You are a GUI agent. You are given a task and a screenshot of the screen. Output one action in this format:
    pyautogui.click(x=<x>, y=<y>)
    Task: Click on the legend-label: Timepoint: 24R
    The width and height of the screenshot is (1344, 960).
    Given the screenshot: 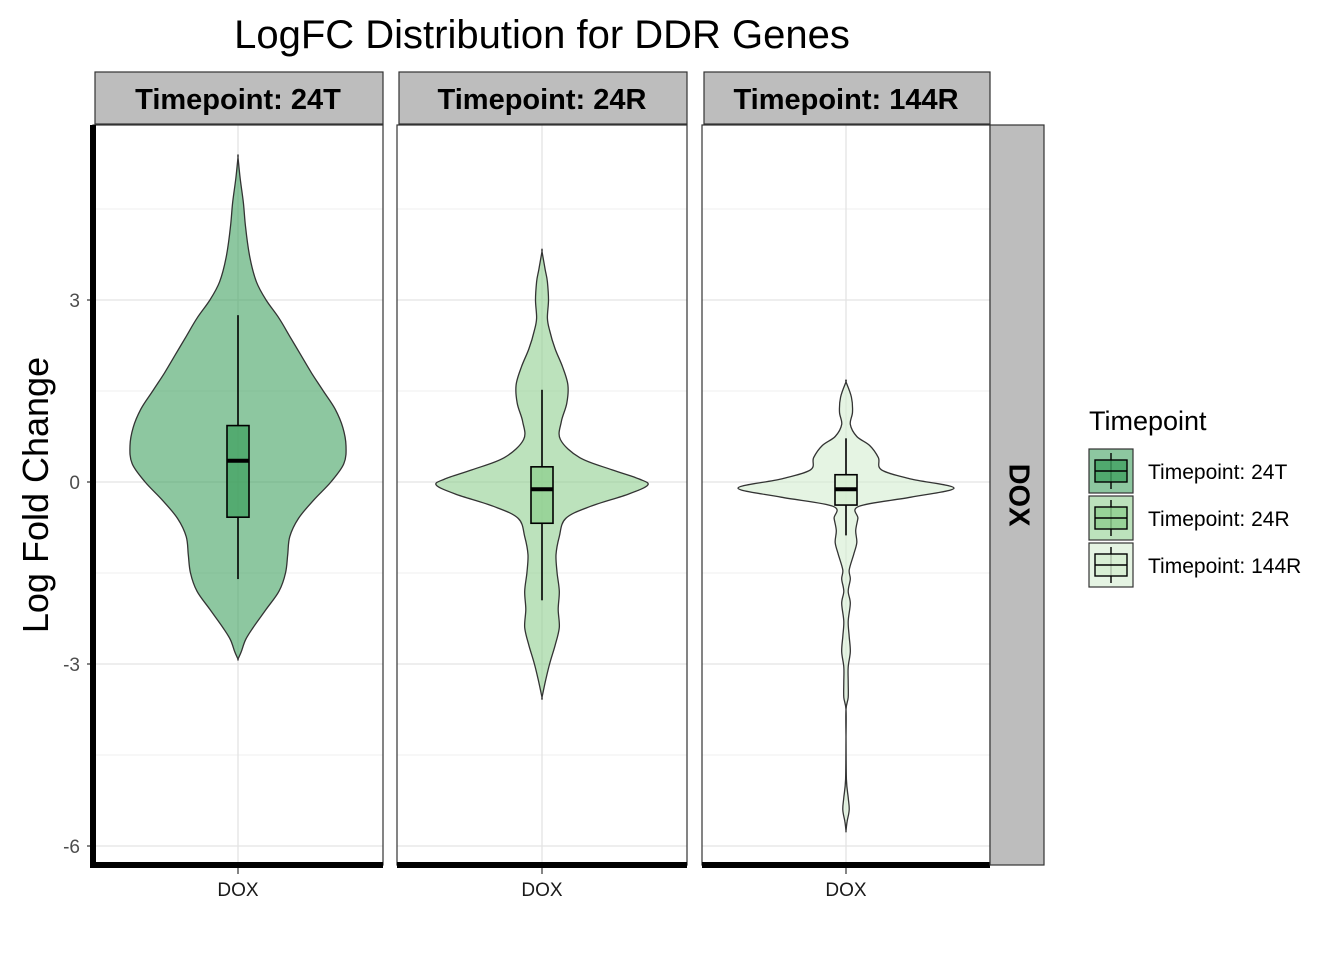 What is the action you would take?
    pyautogui.click(x=1219, y=519)
    